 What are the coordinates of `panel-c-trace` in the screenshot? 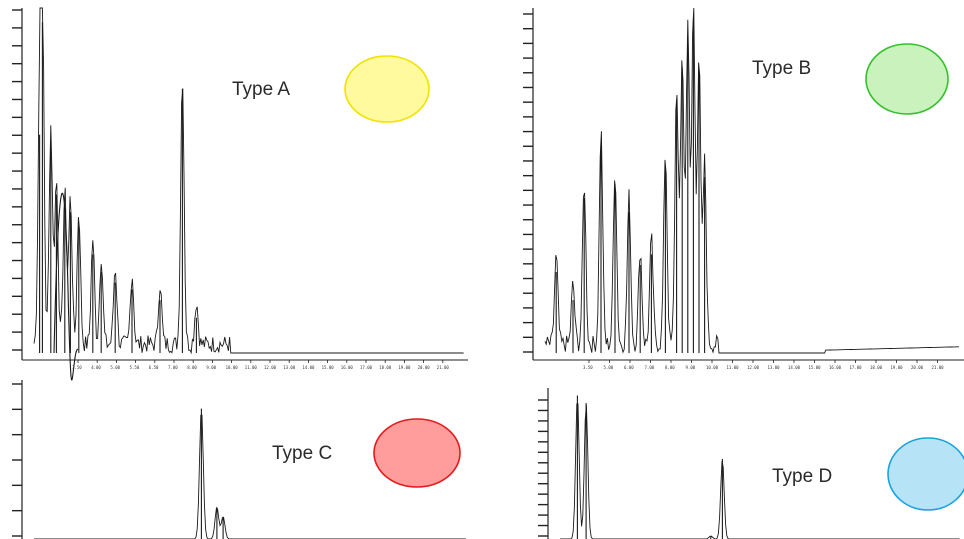 It's located at (250, 473).